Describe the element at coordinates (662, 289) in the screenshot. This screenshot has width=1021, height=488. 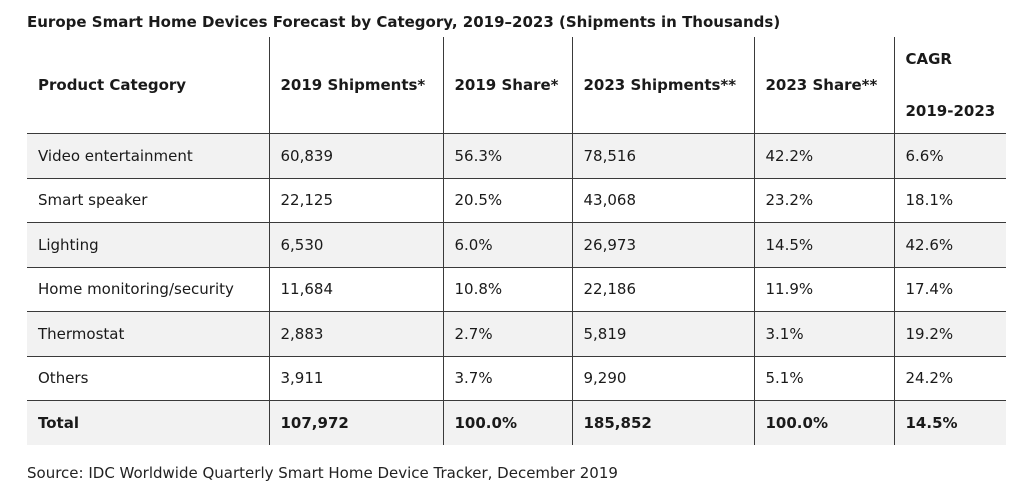
I see `cell-2023-shipments: 22,186` at that location.